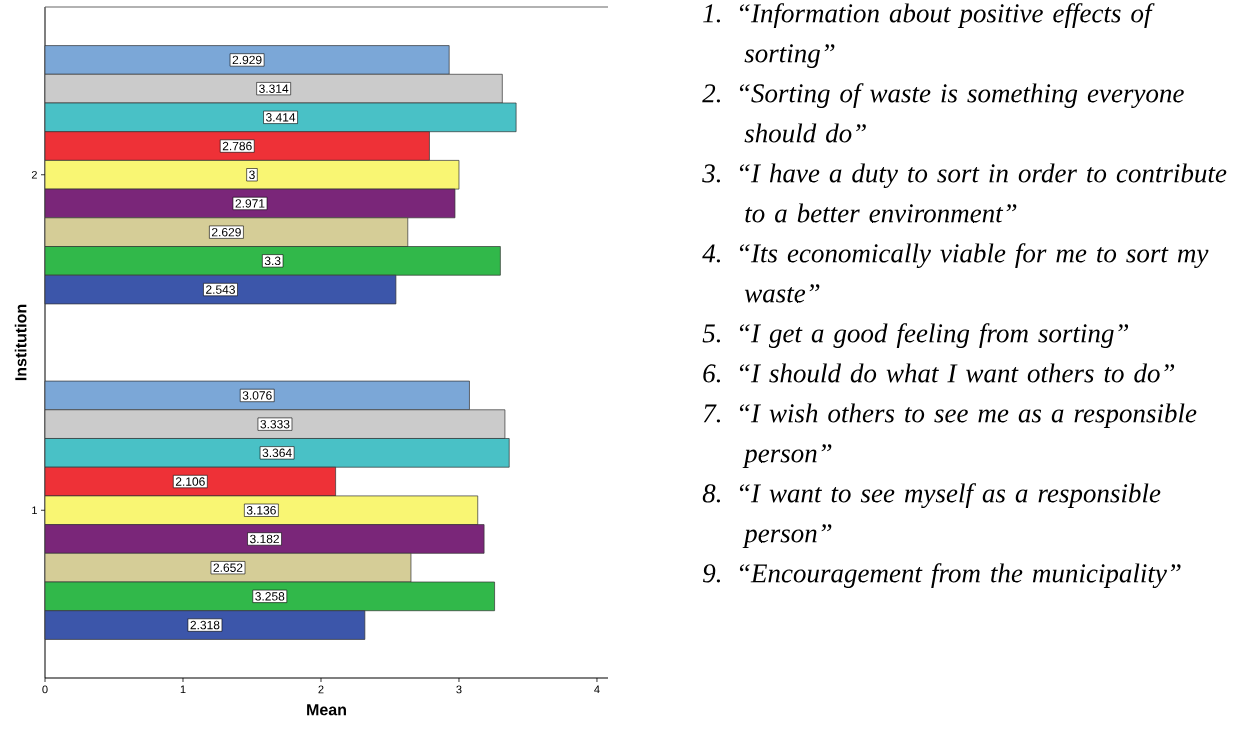  What do you see at coordinates (939, 373) in the screenshot?
I see `text: 6. “I should do what I want others to do”` at bounding box center [939, 373].